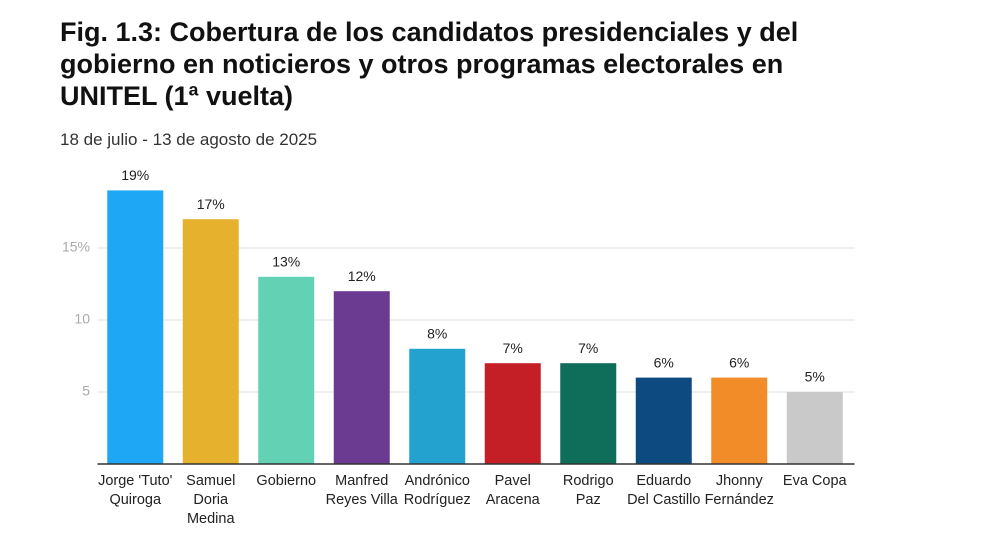  Describe the element at coordinates (815, 377) in the screenshot. I see `value-label: 5%` at that location.